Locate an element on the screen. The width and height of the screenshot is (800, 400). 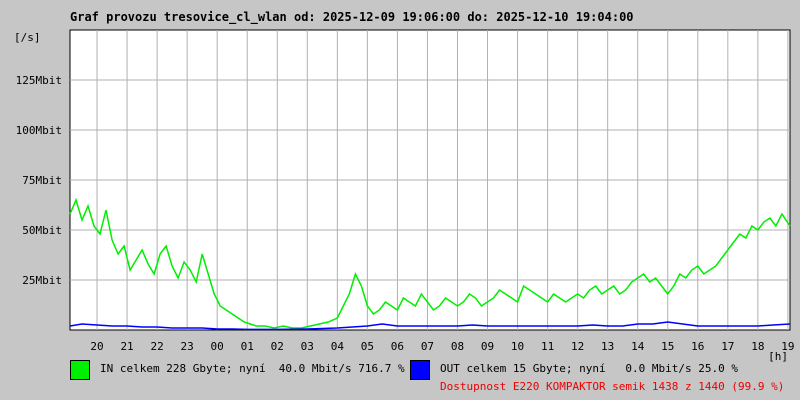
x-tick-label: 00 is located at coordinates (217, 346).